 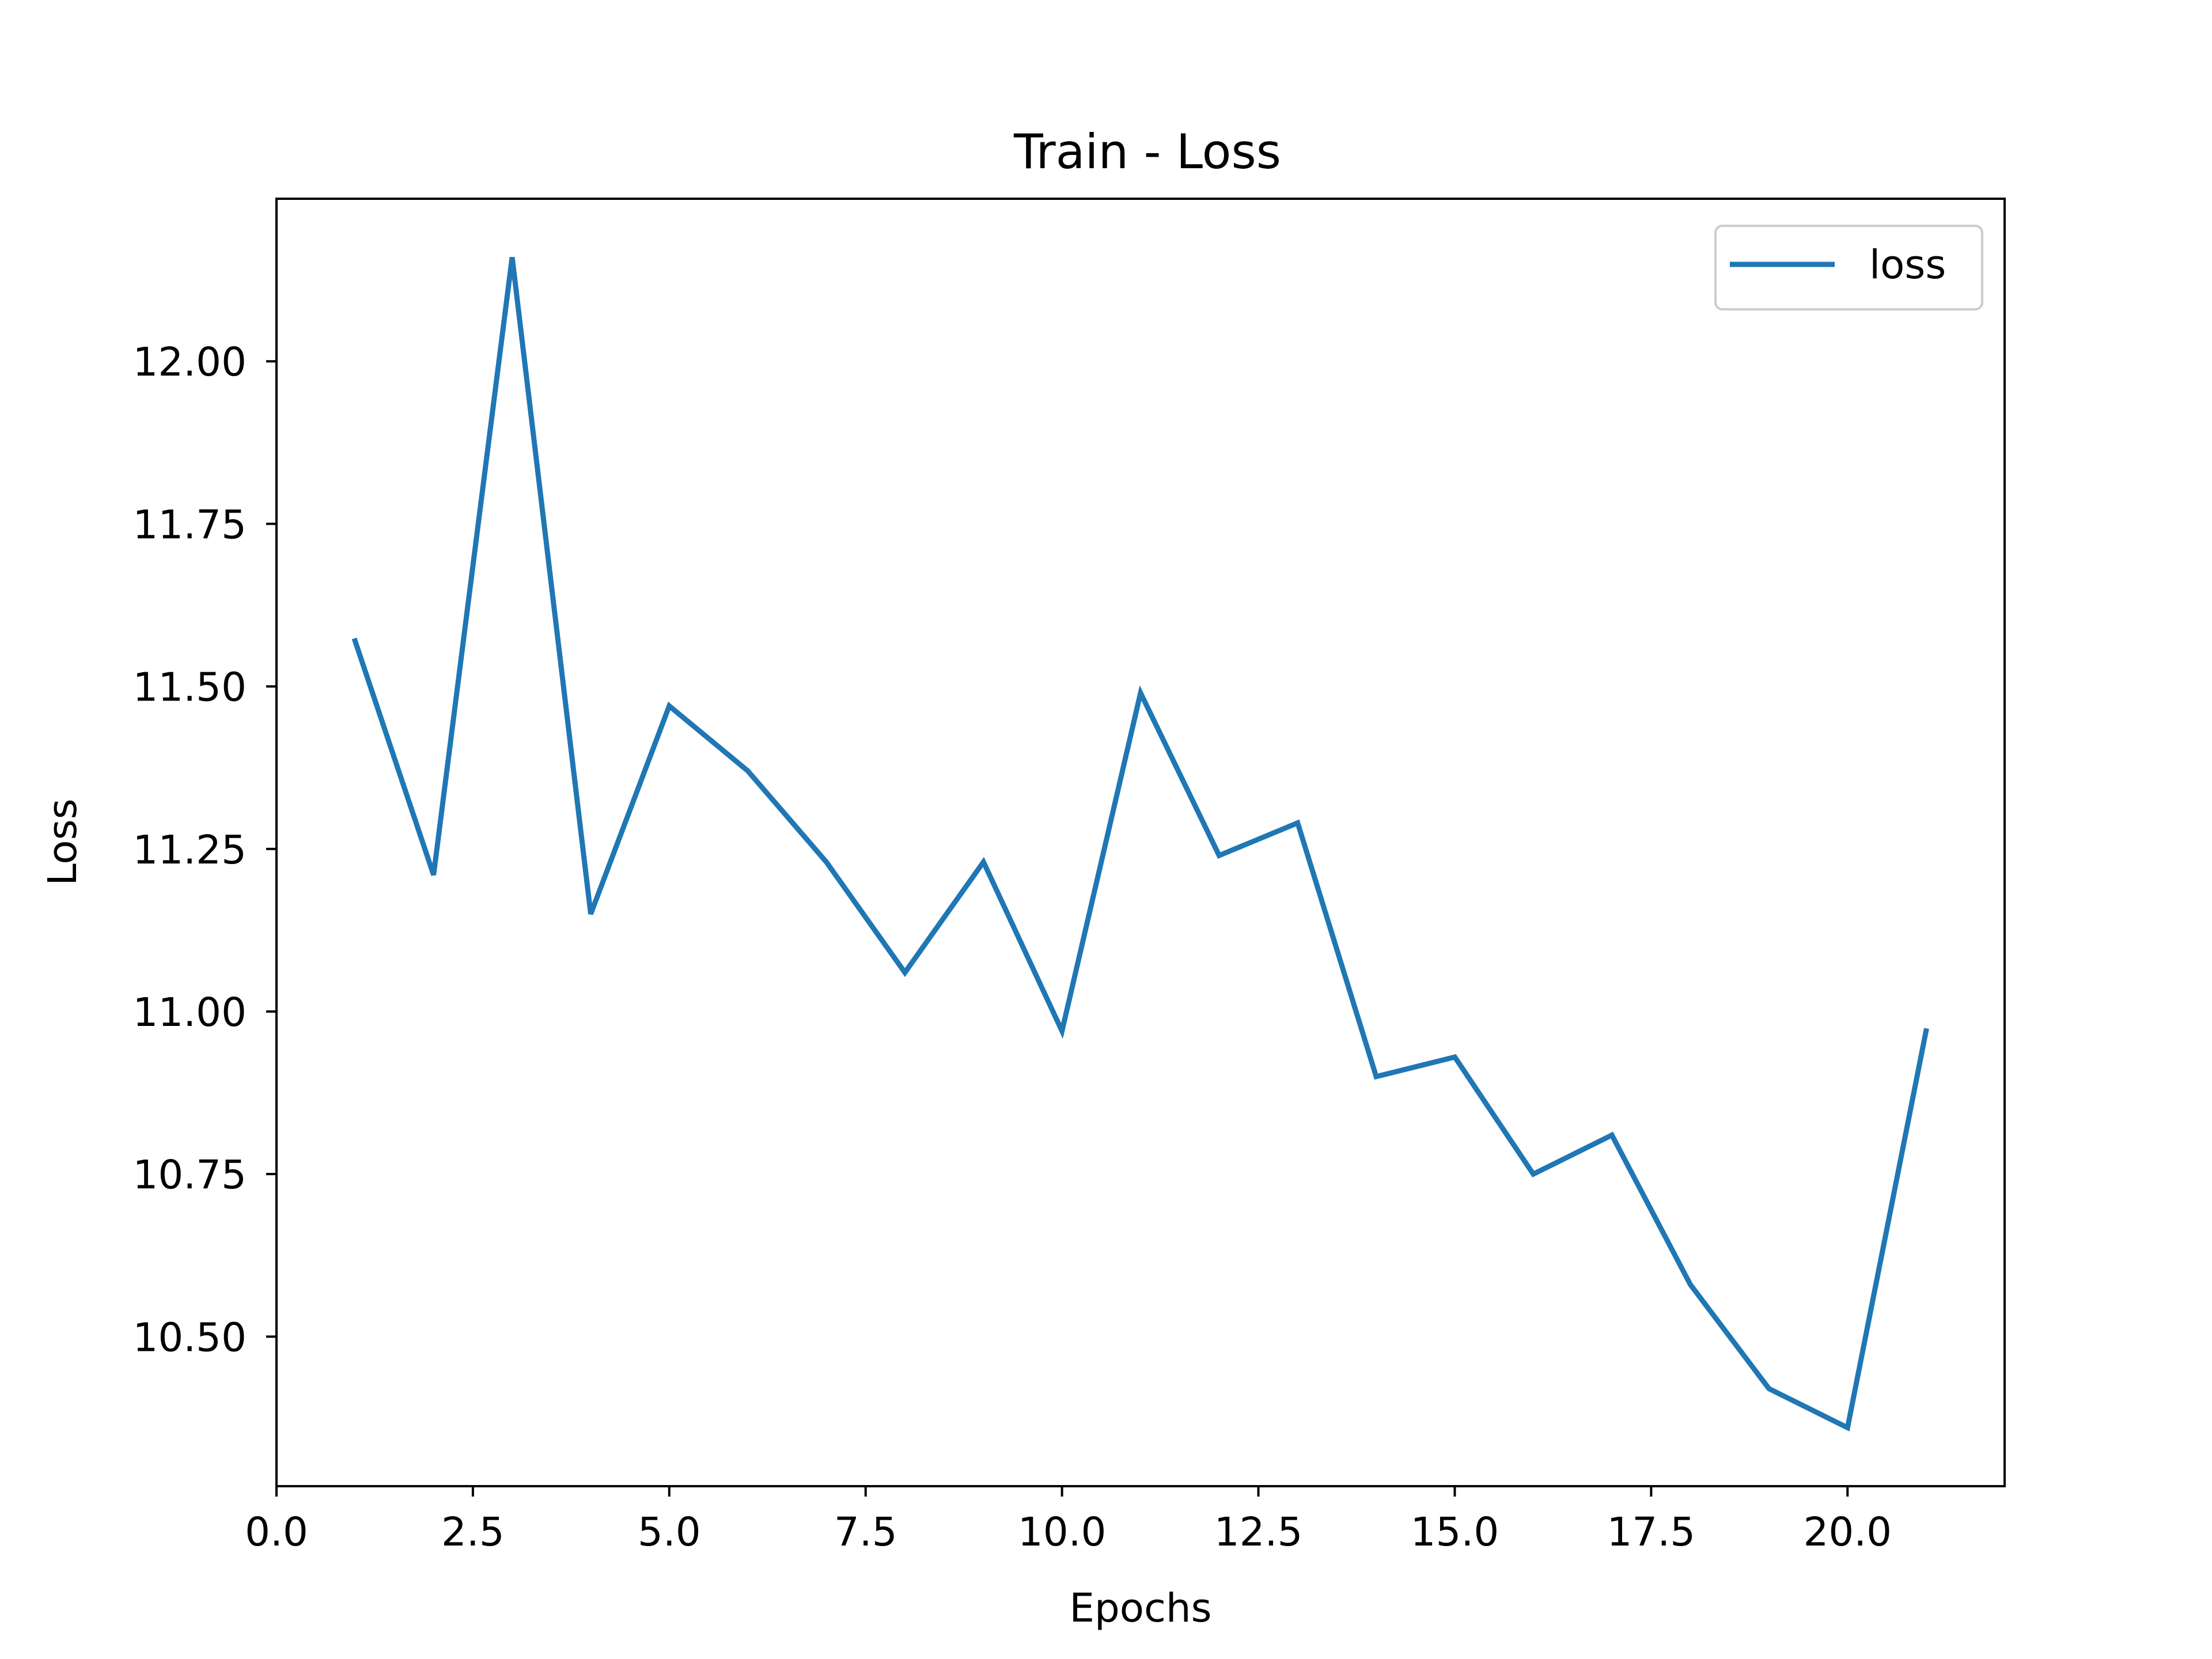 What do you see at coordinates (189, 1338) in the screenshot?
I see `y-tick-label: 10.50` at bounding box center [189, 1338].